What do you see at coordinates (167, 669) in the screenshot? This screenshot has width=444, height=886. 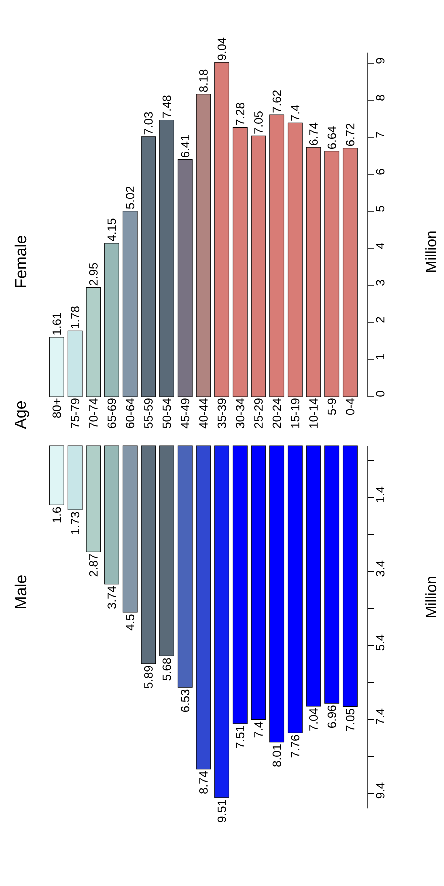 I see `data-label: 5.68` at bounding box center [167, 669].